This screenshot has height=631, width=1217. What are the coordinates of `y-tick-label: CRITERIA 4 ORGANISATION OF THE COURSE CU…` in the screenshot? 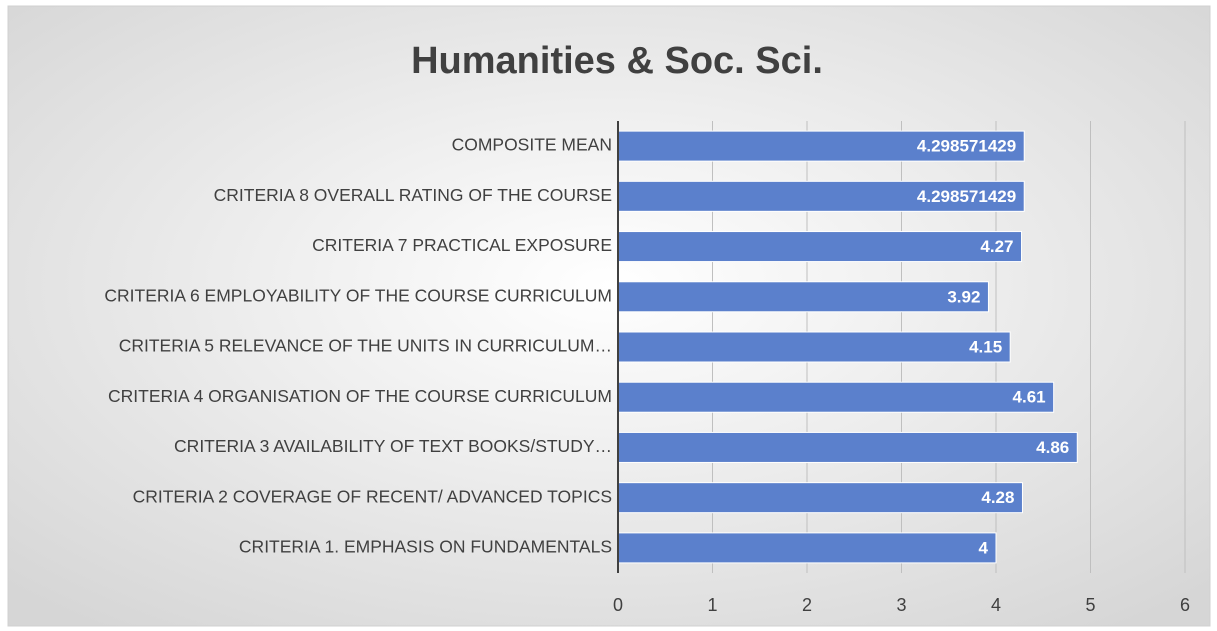 It's located at (360, 396).